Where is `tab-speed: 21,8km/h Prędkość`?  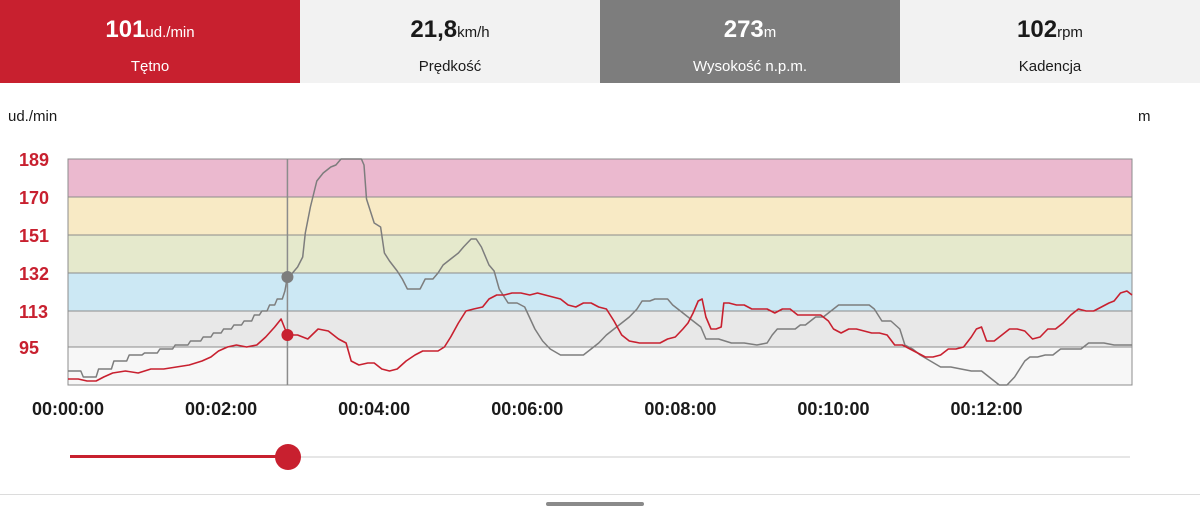
tab-speed: 21,8km/h Prędkość is located at coordinates (450, 41).